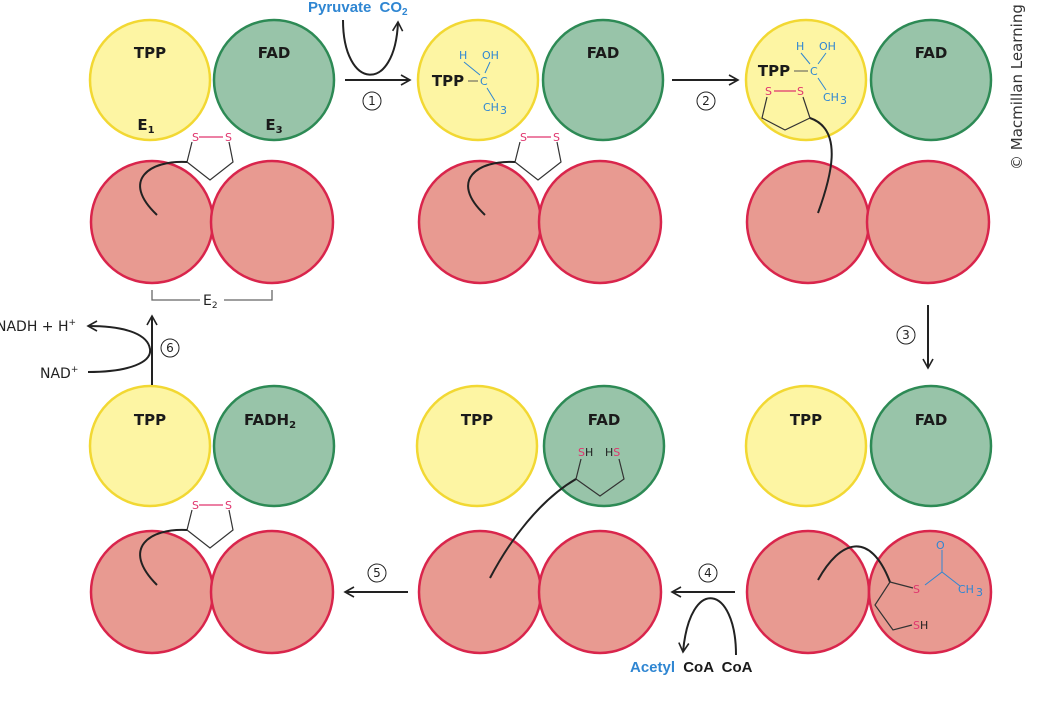  What do you see at coordinates (273, 126) in the screenshot?
I see `e3-label: E3` at bounding box center [273, 126].